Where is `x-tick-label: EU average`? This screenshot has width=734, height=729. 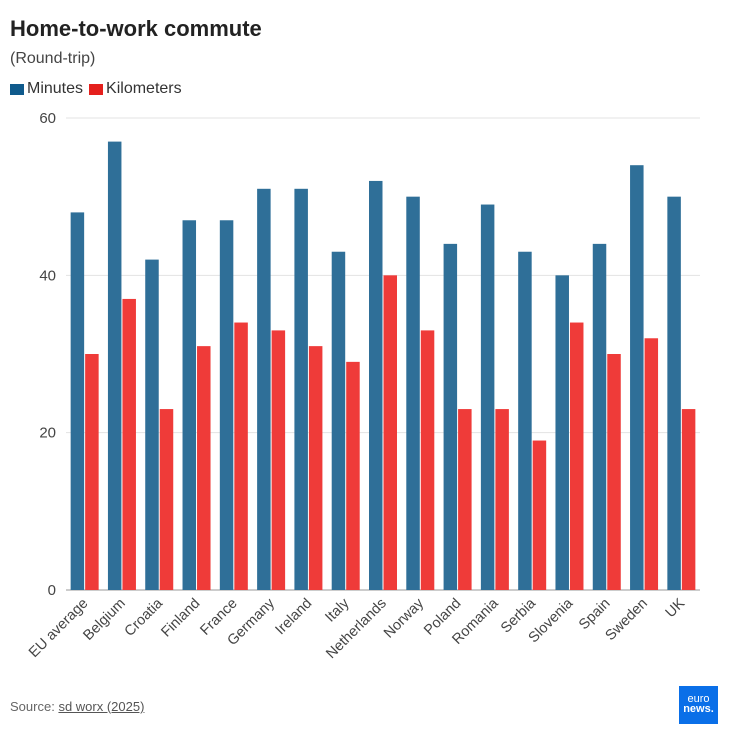 x-tick-label: EU average is located at coordinates (58, 628).